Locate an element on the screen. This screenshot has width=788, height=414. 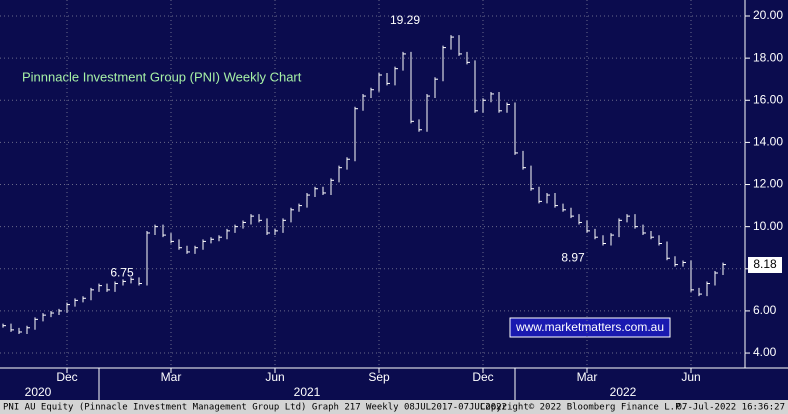
watermark-box is located at coordinates (590, 327).